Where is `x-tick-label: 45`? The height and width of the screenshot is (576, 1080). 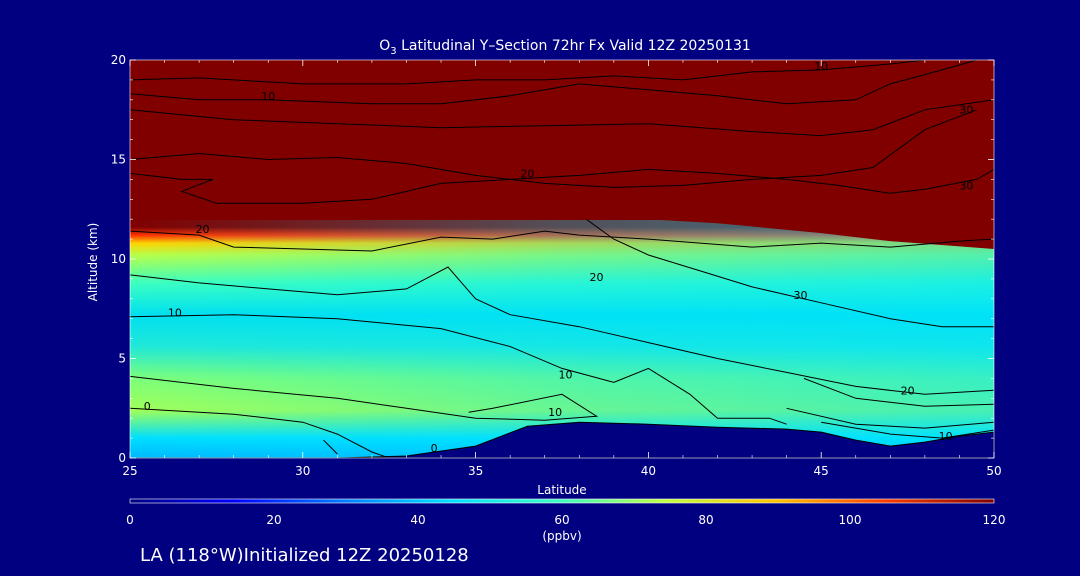 x-tick-label: 45 is located at coordinates (821, 471).